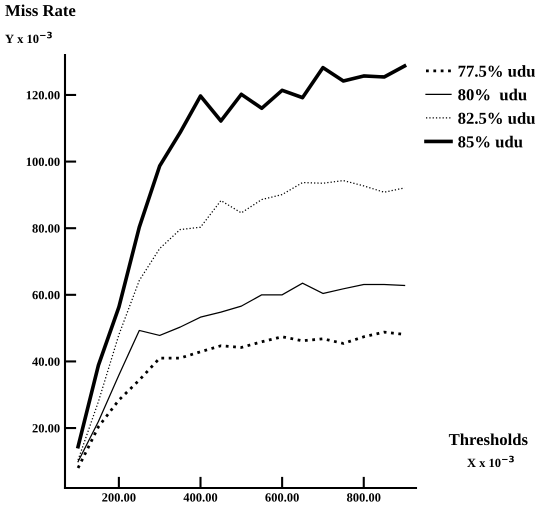  What do you see at coordinates (497, 118) in the screenshot?
I see `legend-label: 82.5% udu` at bounding box center [497, 118].